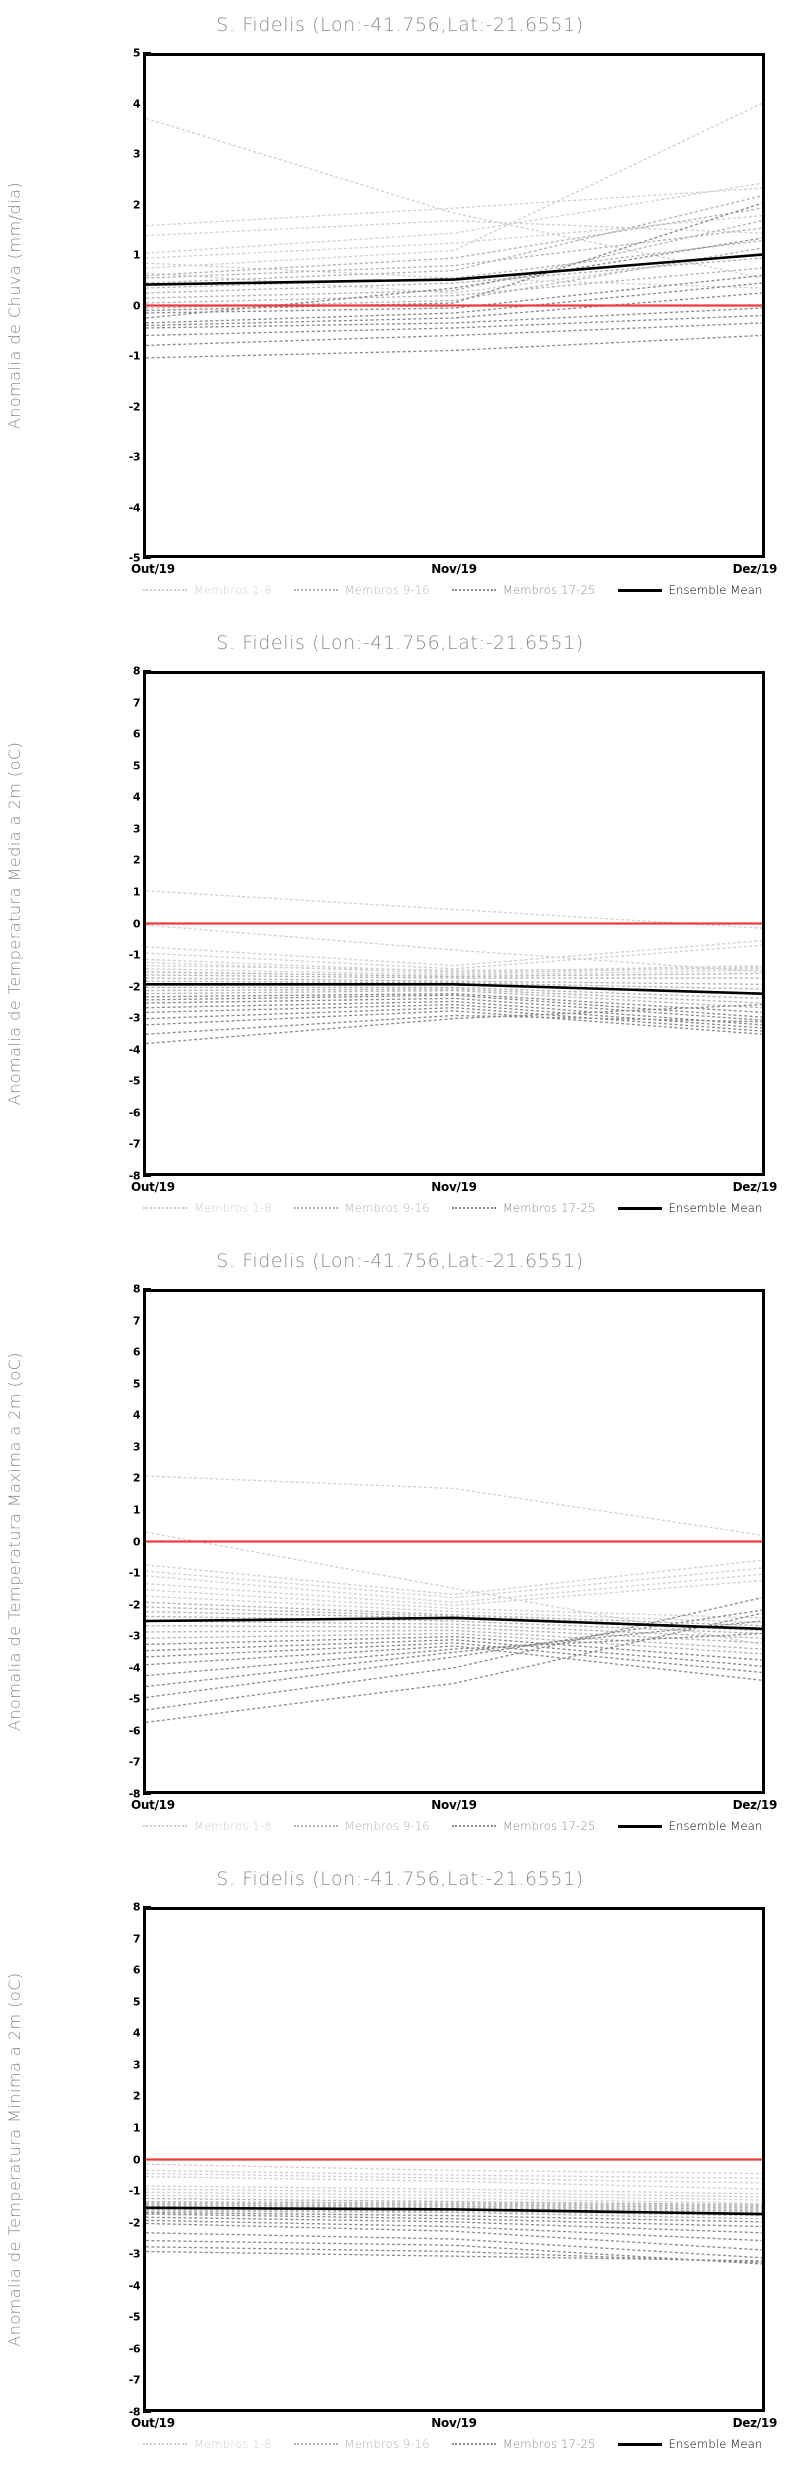  Describe the element at coordinates (136, 892) in the screenshot. I see `y-axis-tick-label: 1` at that location.